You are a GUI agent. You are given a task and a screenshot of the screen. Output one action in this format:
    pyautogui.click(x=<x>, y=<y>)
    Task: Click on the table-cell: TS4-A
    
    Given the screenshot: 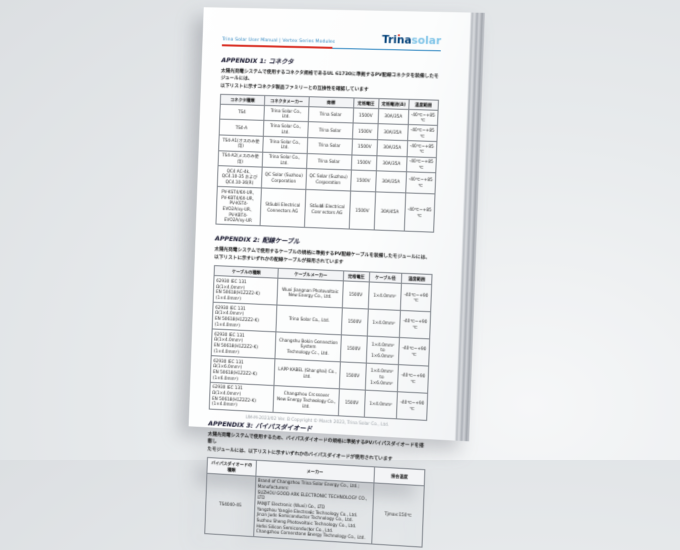 What is the action you would take?
    pyautogui.click(x=241, y=128)
    